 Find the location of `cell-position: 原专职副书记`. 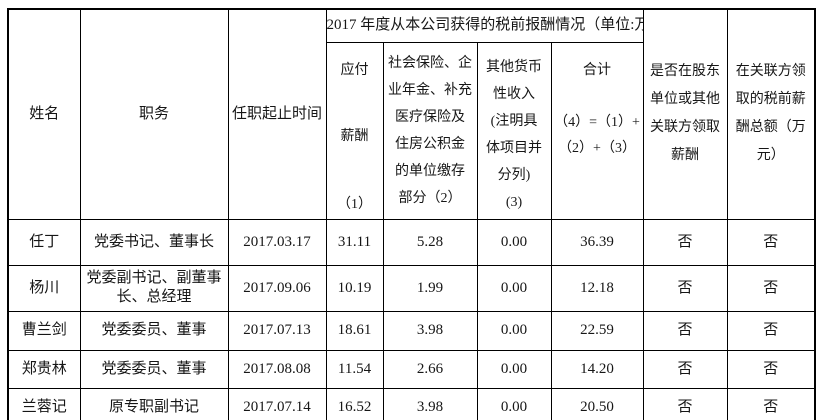

cell-position: 原专职副书记 is located at coordinates (154, 403).